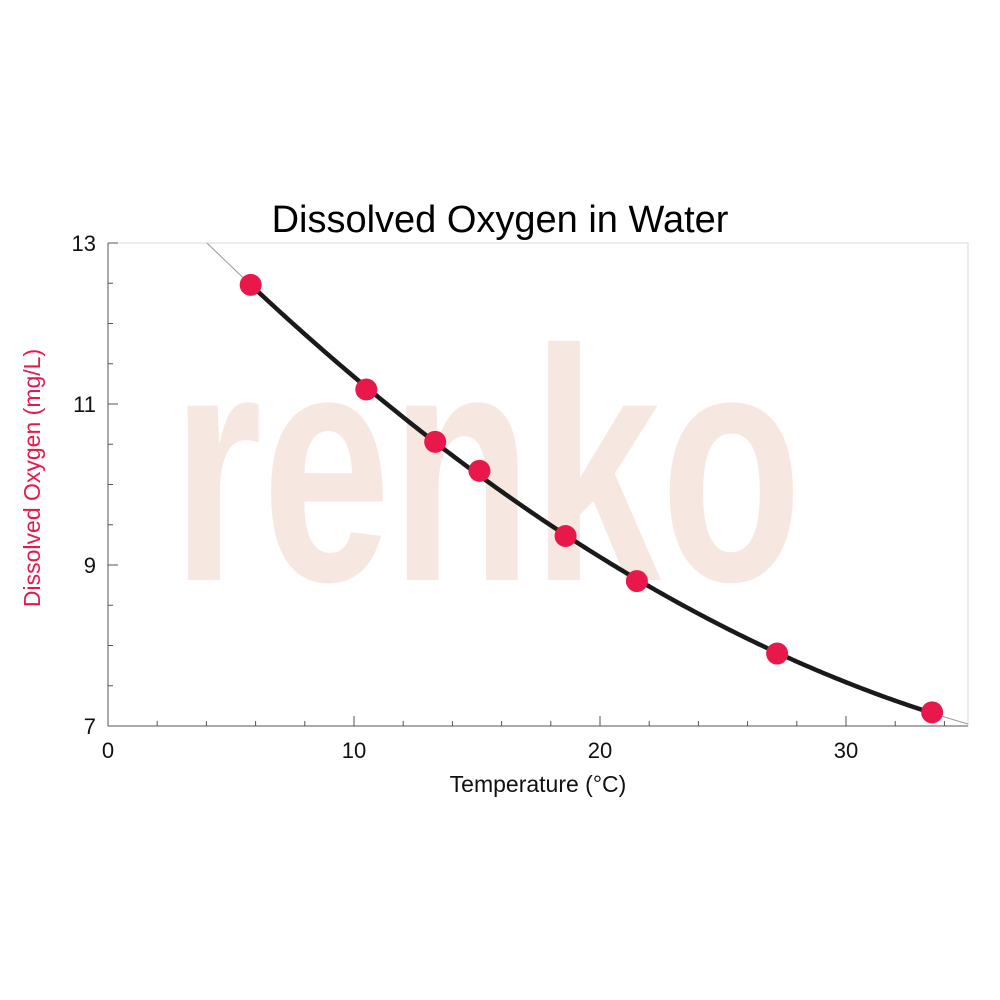 This screenshot has width=1000, height=1000. I want to click on y-tick-label: 13, so click(84, 243).